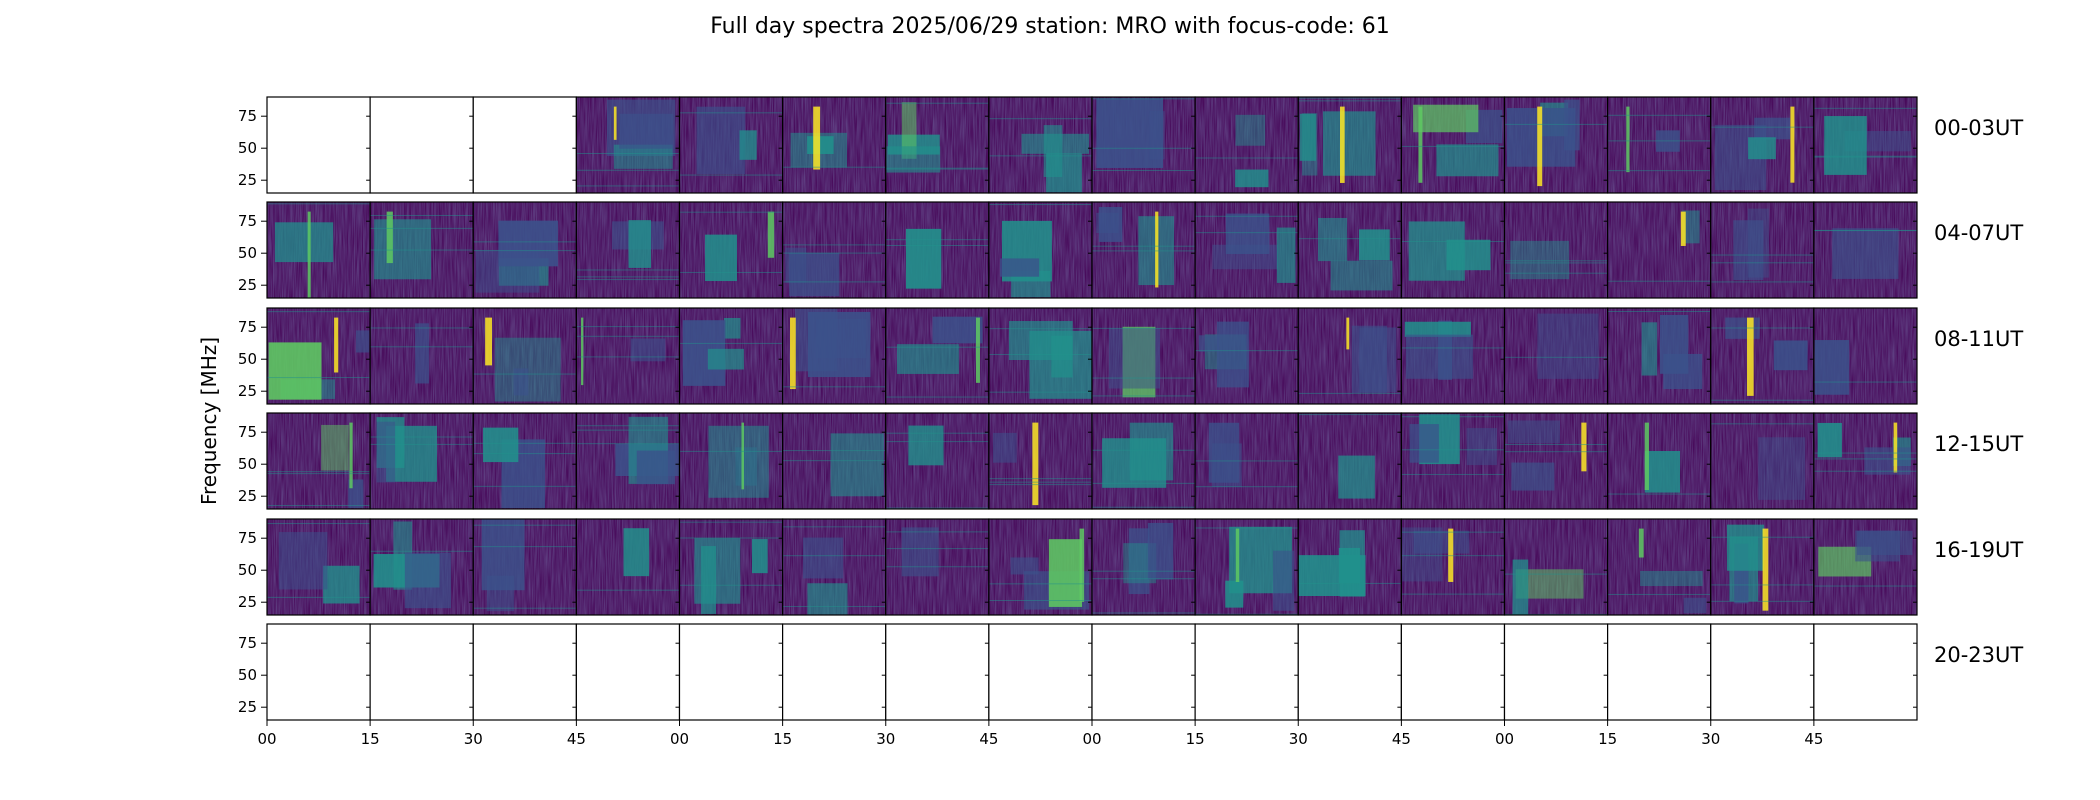 This screenshot has height=800, width=2100. I want to click on panel-frame, so click(1865, 145).